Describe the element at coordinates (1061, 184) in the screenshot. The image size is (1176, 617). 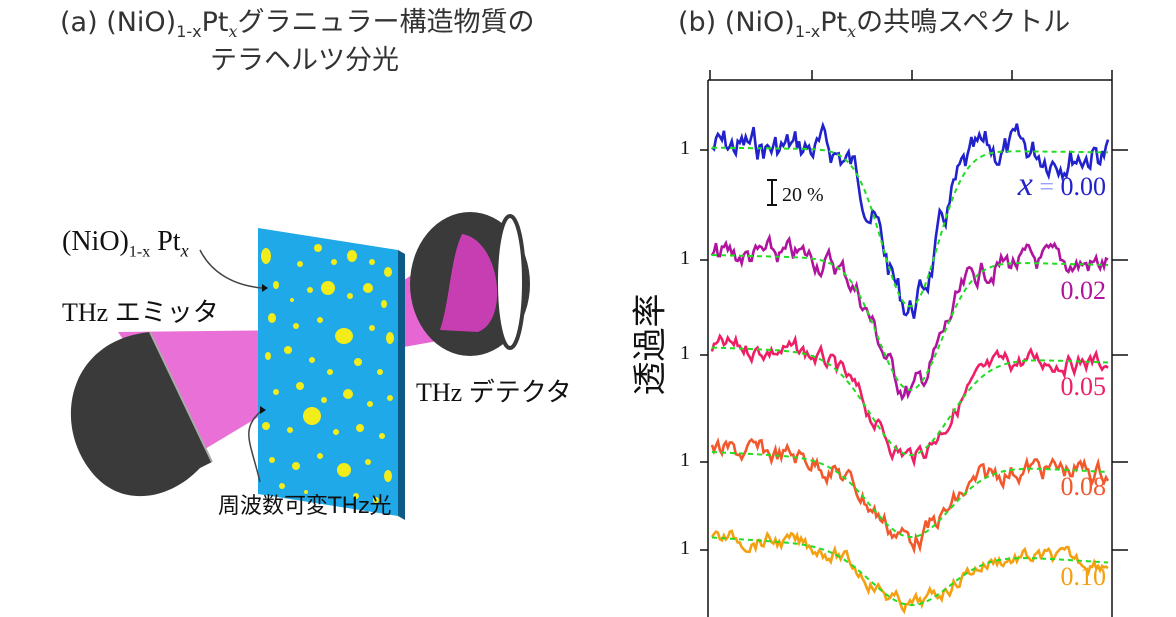
I see `series-label: x = 0.00` at that location.